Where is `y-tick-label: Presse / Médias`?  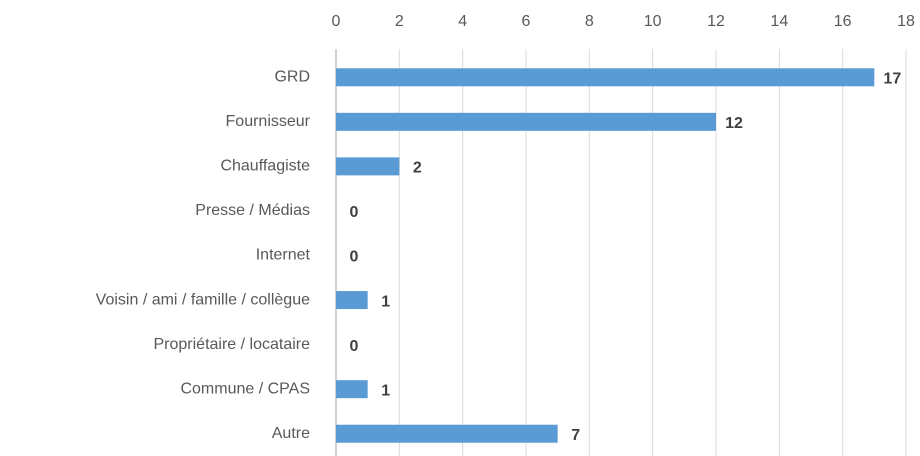 y-tick-label: Presse / Médias is located at coordinates (252, 210).